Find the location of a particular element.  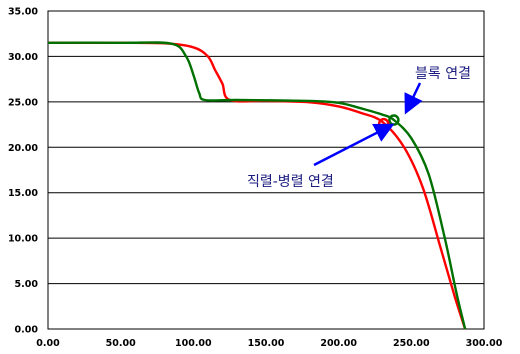

y-tick-label: 30.00 is located at coordinates (23, 57).